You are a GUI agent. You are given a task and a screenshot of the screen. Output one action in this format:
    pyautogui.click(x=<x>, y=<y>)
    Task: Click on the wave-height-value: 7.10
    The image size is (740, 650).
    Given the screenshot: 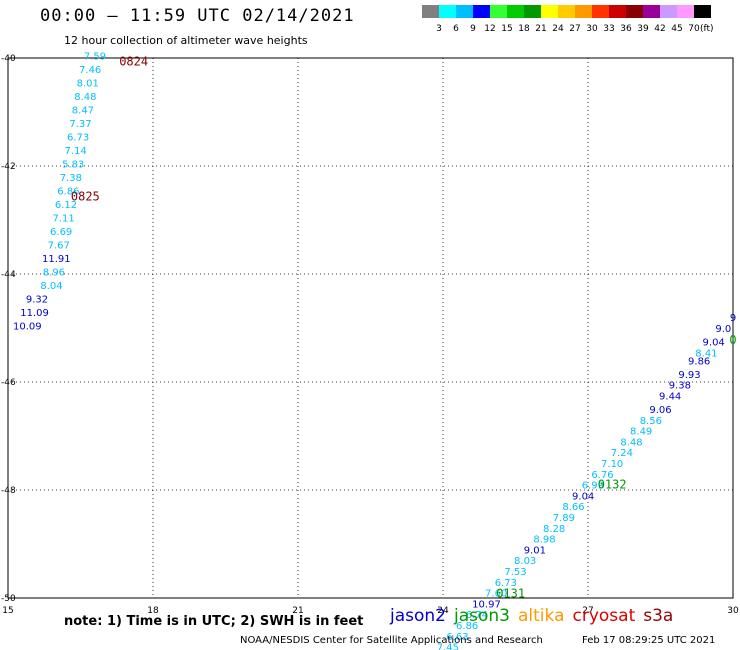 What is the action you would take?
    pyautogui.click(x=612, y=464)
    